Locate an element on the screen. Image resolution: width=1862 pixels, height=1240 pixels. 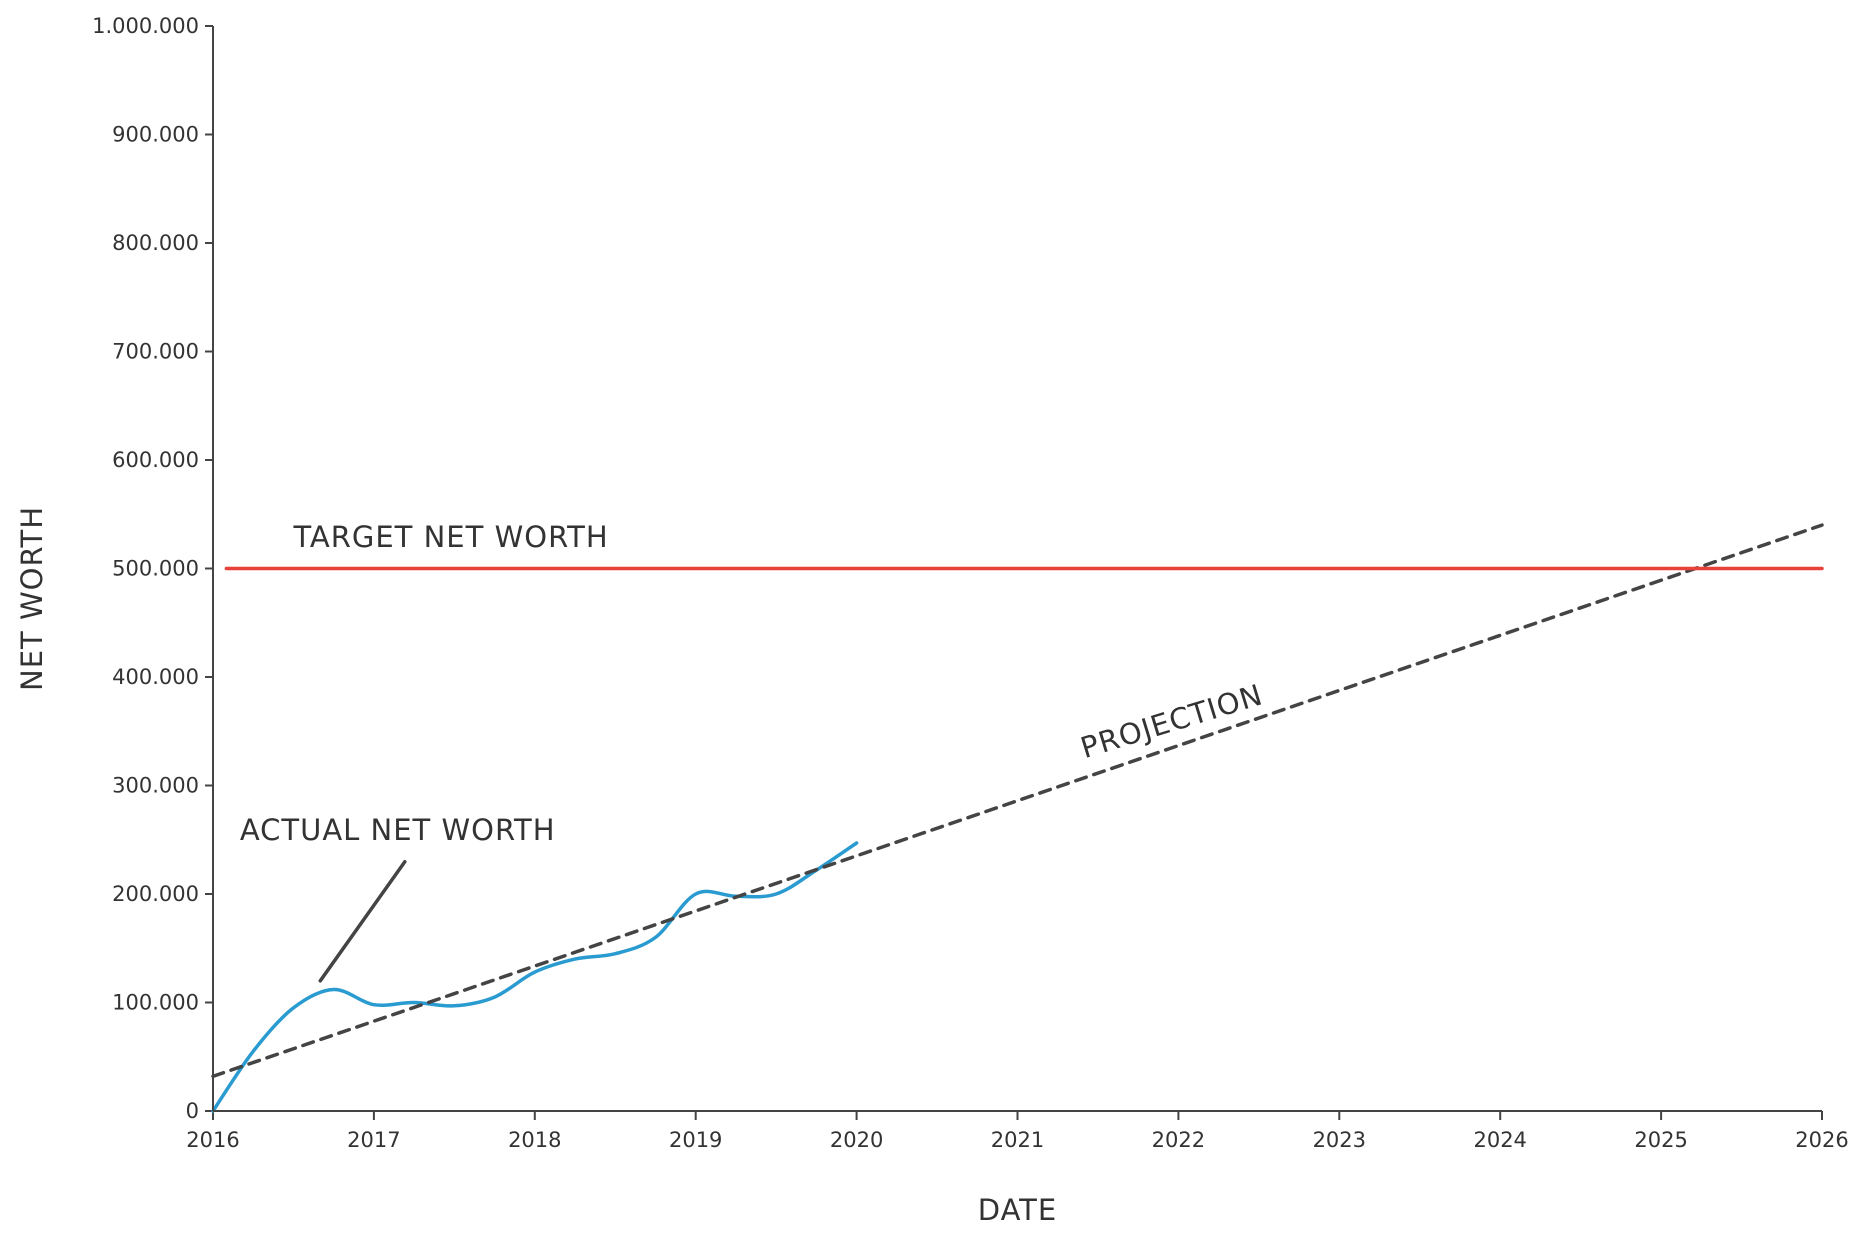
actual-net-worth-label: ACTUAL NET WORTH is located at coordinates (398, 830).